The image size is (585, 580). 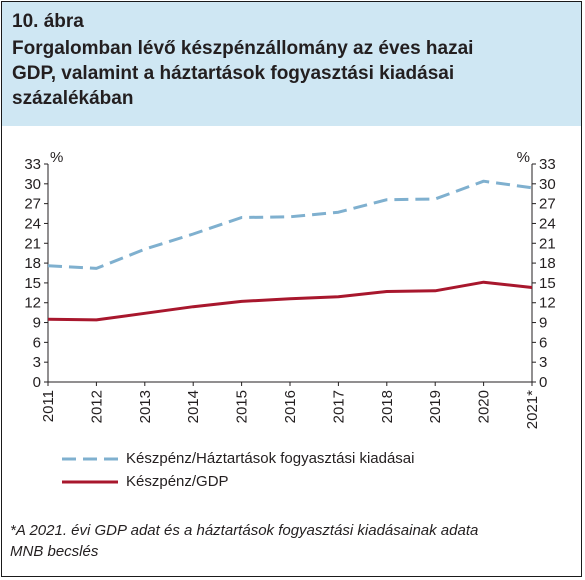 I want to click on x-tick-label: 2016, so click(x=290, y=406).